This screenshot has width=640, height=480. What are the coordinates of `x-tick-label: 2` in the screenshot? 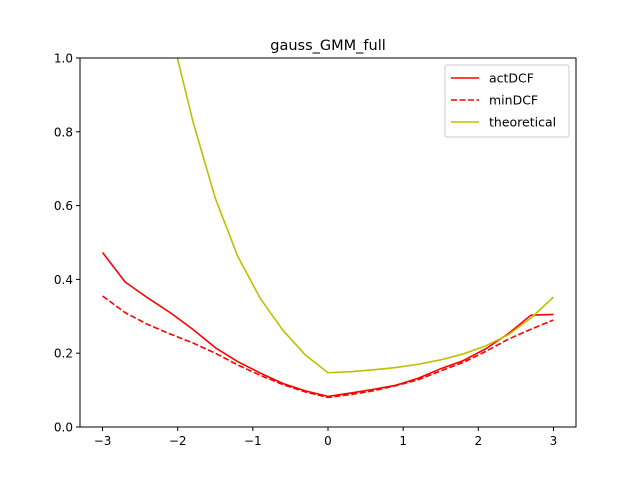 It's located at (478, 441).